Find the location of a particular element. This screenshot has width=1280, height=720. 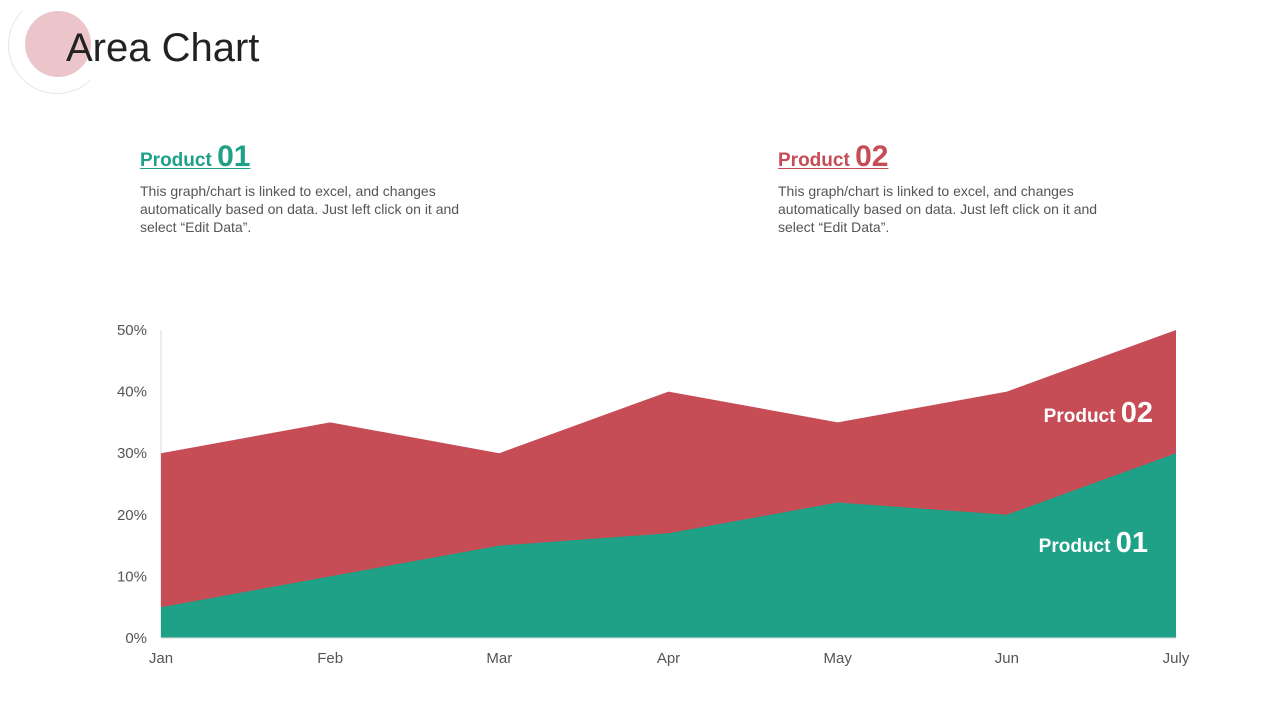

y-tick-label: 0% is located at coordinates (136, 638).